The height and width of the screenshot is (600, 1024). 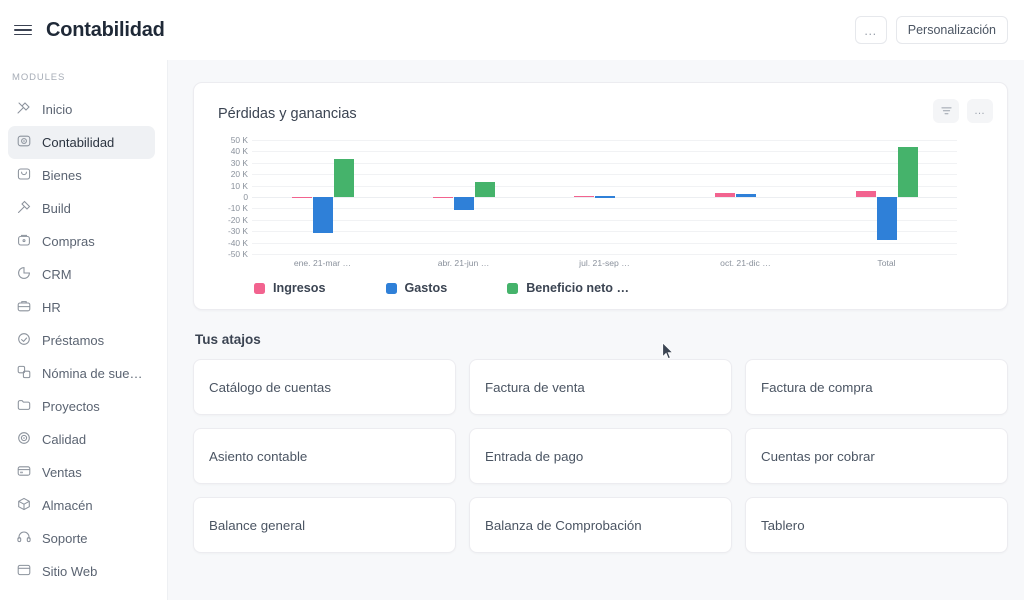 I want to click on sidebar-item-pr-stamos: Préstamos, so click(x=81, y=340).